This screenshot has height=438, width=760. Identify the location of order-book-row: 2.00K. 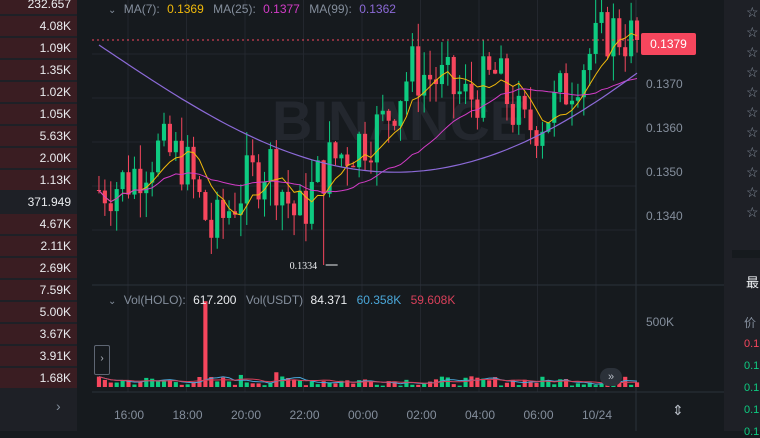
(38, 158).